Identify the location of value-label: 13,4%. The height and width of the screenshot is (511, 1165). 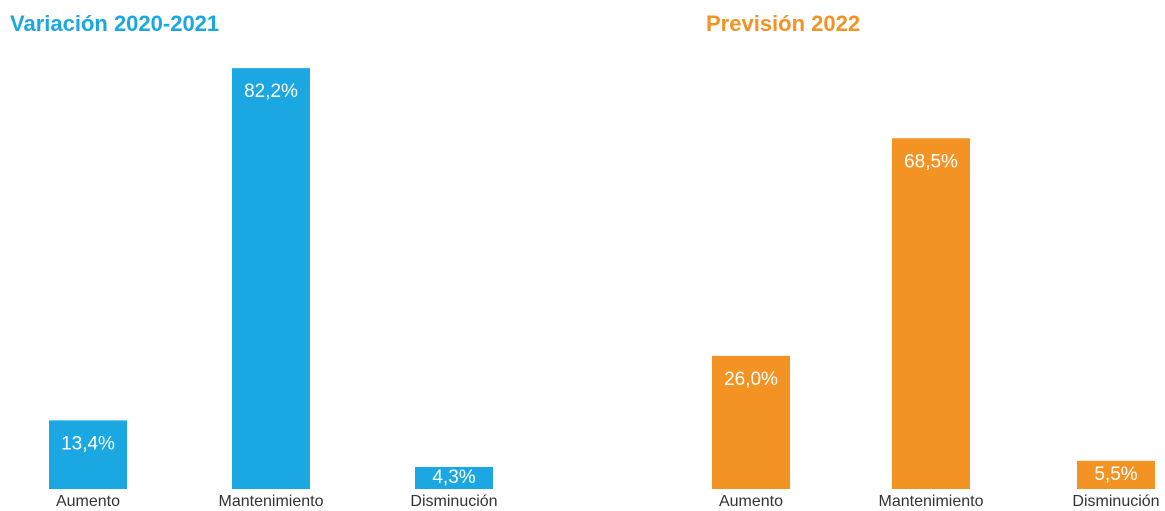
(88, 443).